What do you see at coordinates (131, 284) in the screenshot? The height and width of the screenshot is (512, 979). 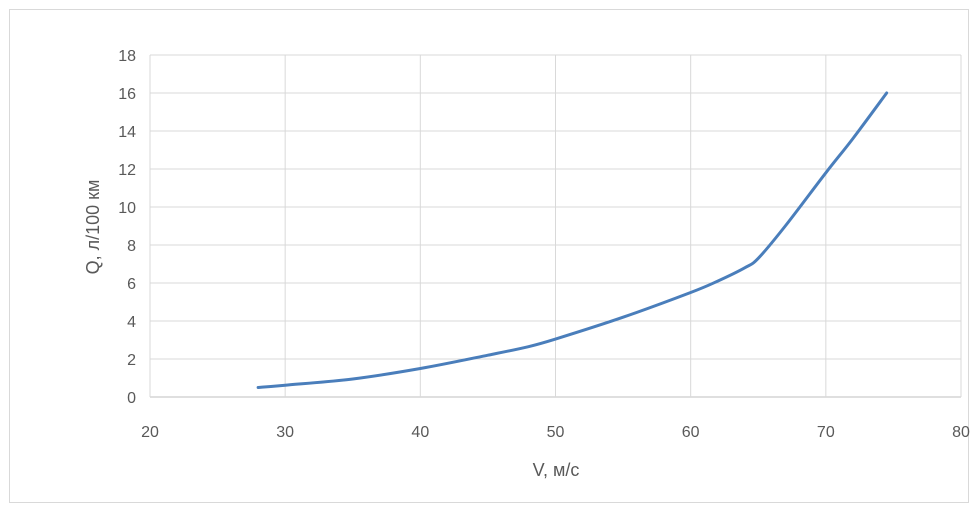 I see `y-tick-label: 6` at bounding box center [131, 284].